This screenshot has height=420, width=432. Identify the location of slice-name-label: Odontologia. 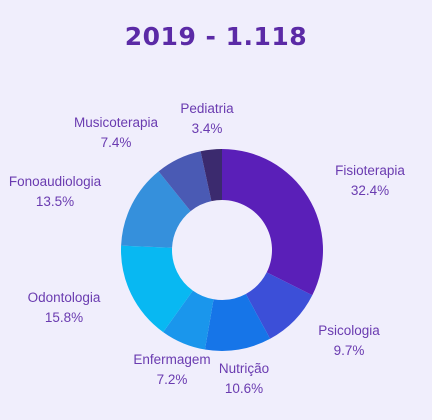
(64, 297).